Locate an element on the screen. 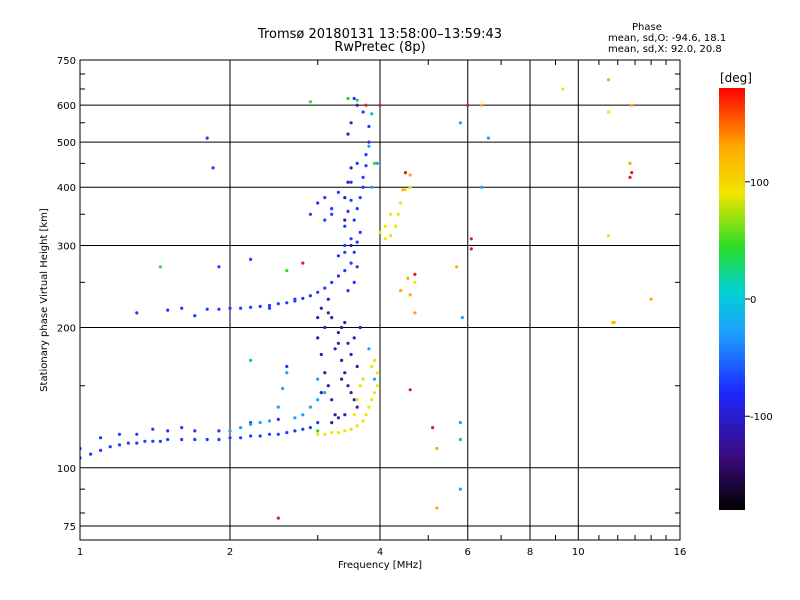  x-tick-label: 10 is located at coordinates (578, 552).